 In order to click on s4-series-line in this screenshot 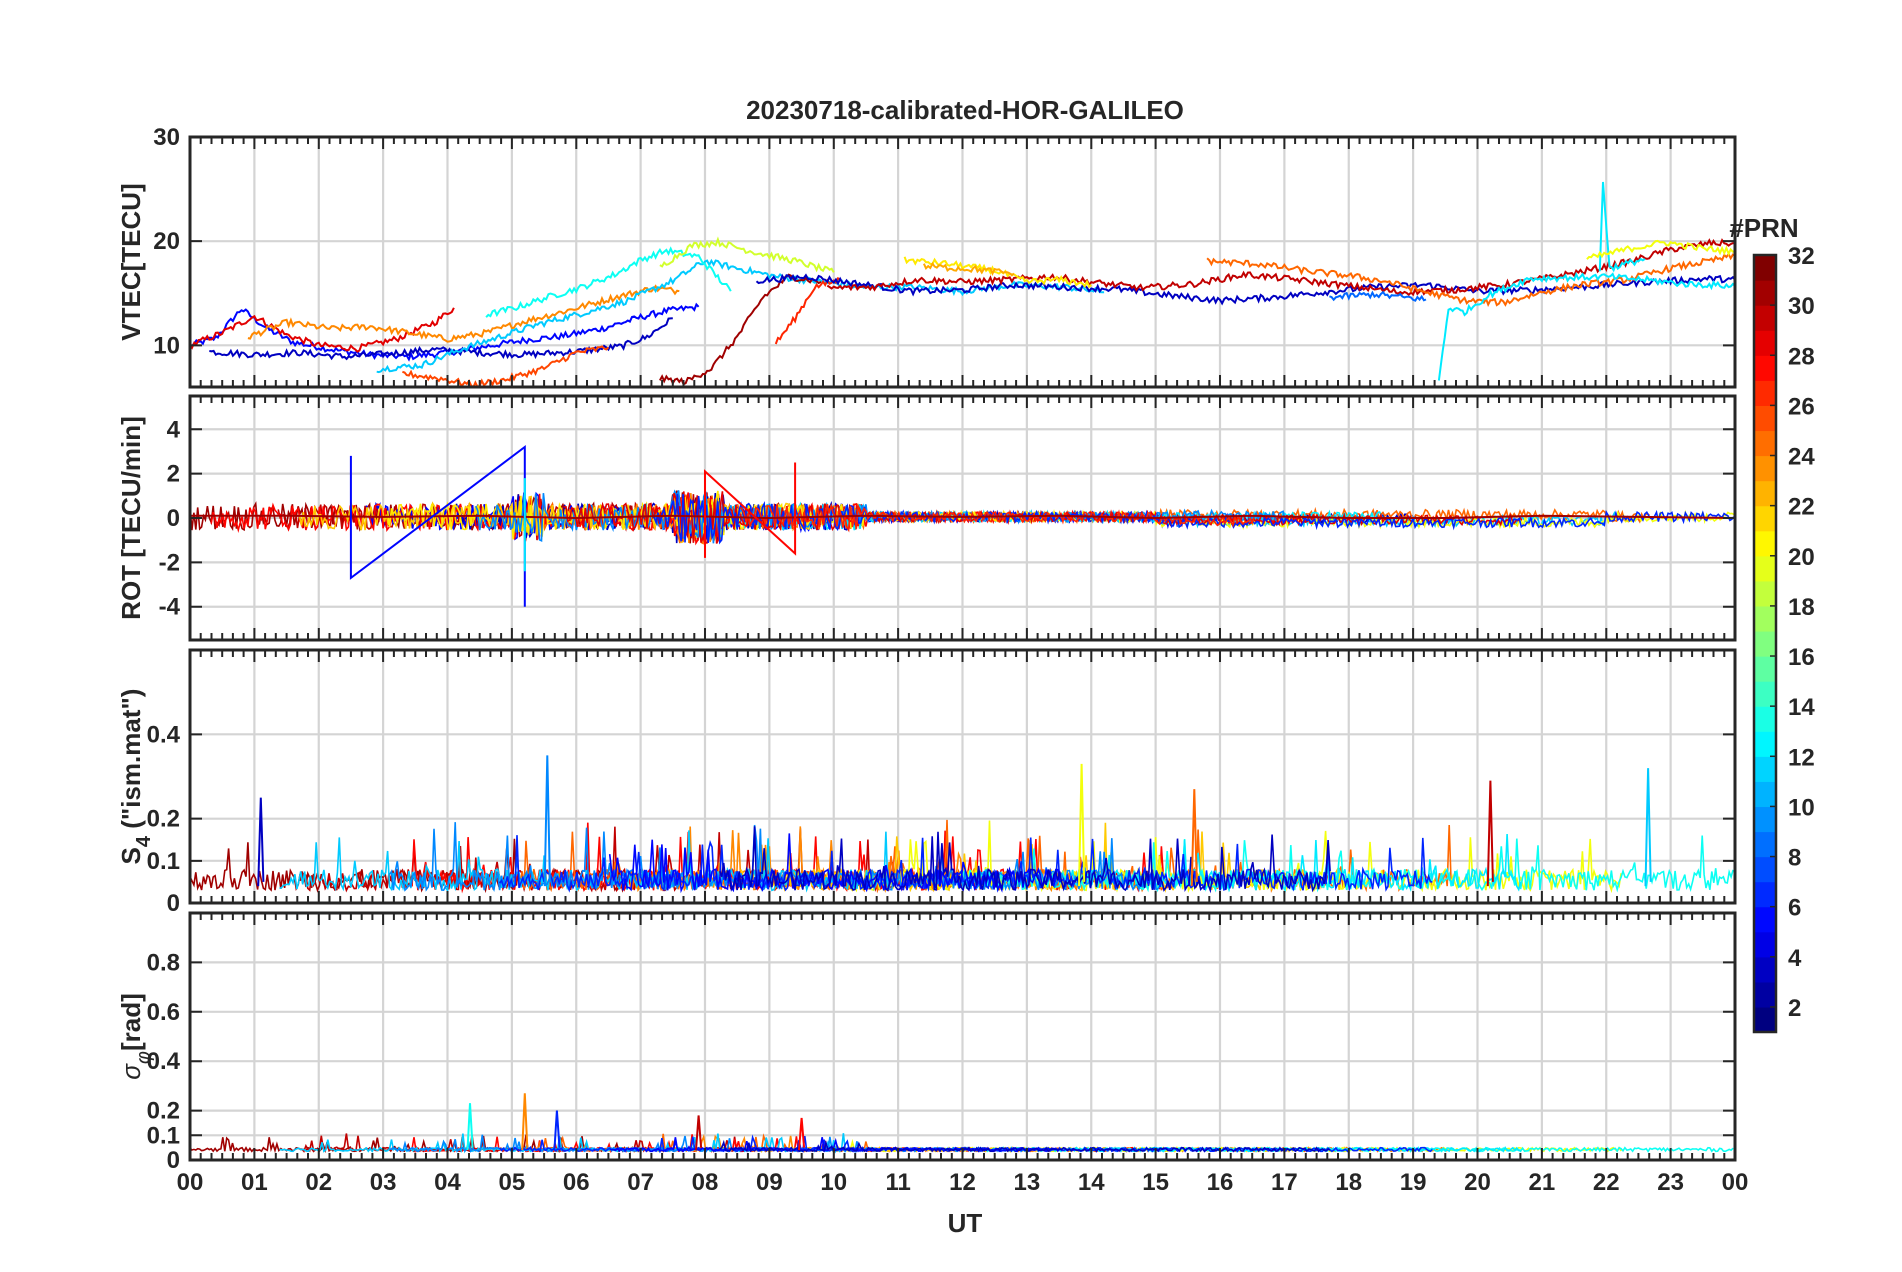, I will do `click(965, 864)`.